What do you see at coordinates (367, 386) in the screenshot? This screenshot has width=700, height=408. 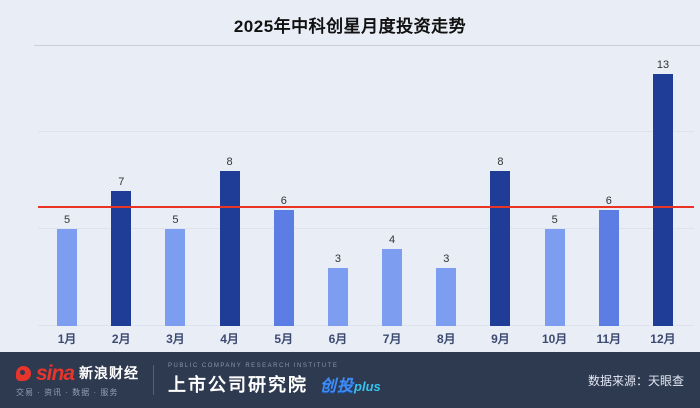 I see `badge-en-text: plus` at bounding box center [367, 386].